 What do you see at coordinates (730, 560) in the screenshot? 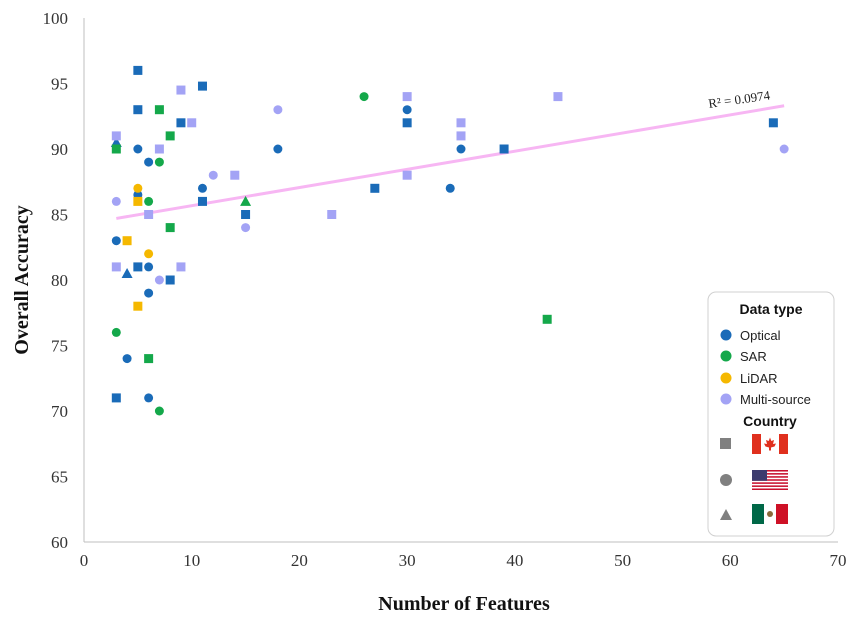
I see `x-tick-label: 60` at bounding box center [730, 560].